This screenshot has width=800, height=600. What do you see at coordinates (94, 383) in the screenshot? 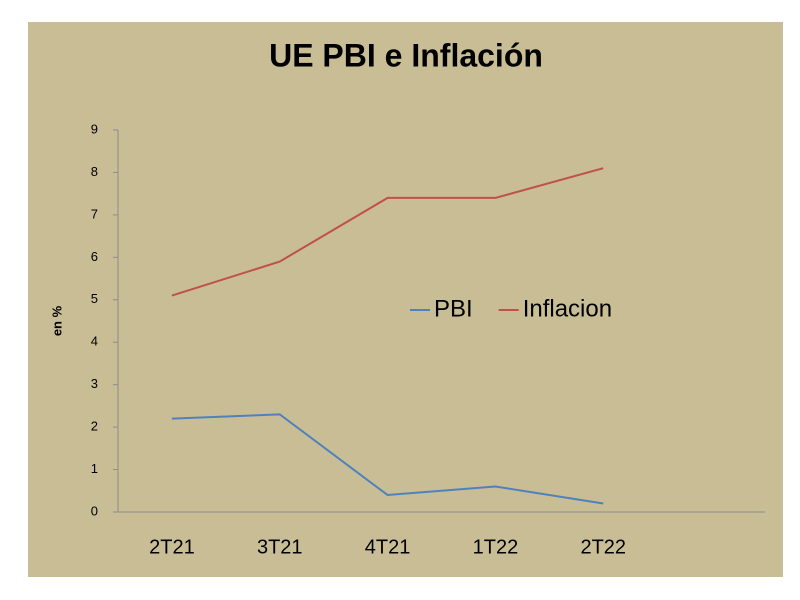
I see `y-tick-label: 3` at bounding box center [94, 383].